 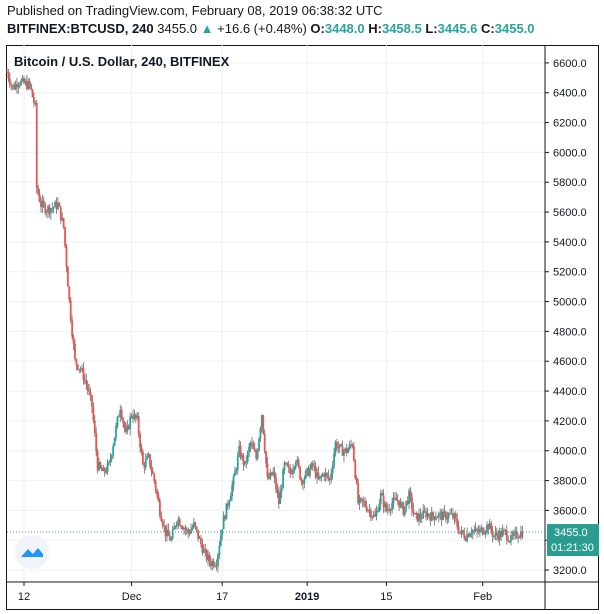 I want to click on y-tick-label: 5600.0, so click(x=570, y=213).